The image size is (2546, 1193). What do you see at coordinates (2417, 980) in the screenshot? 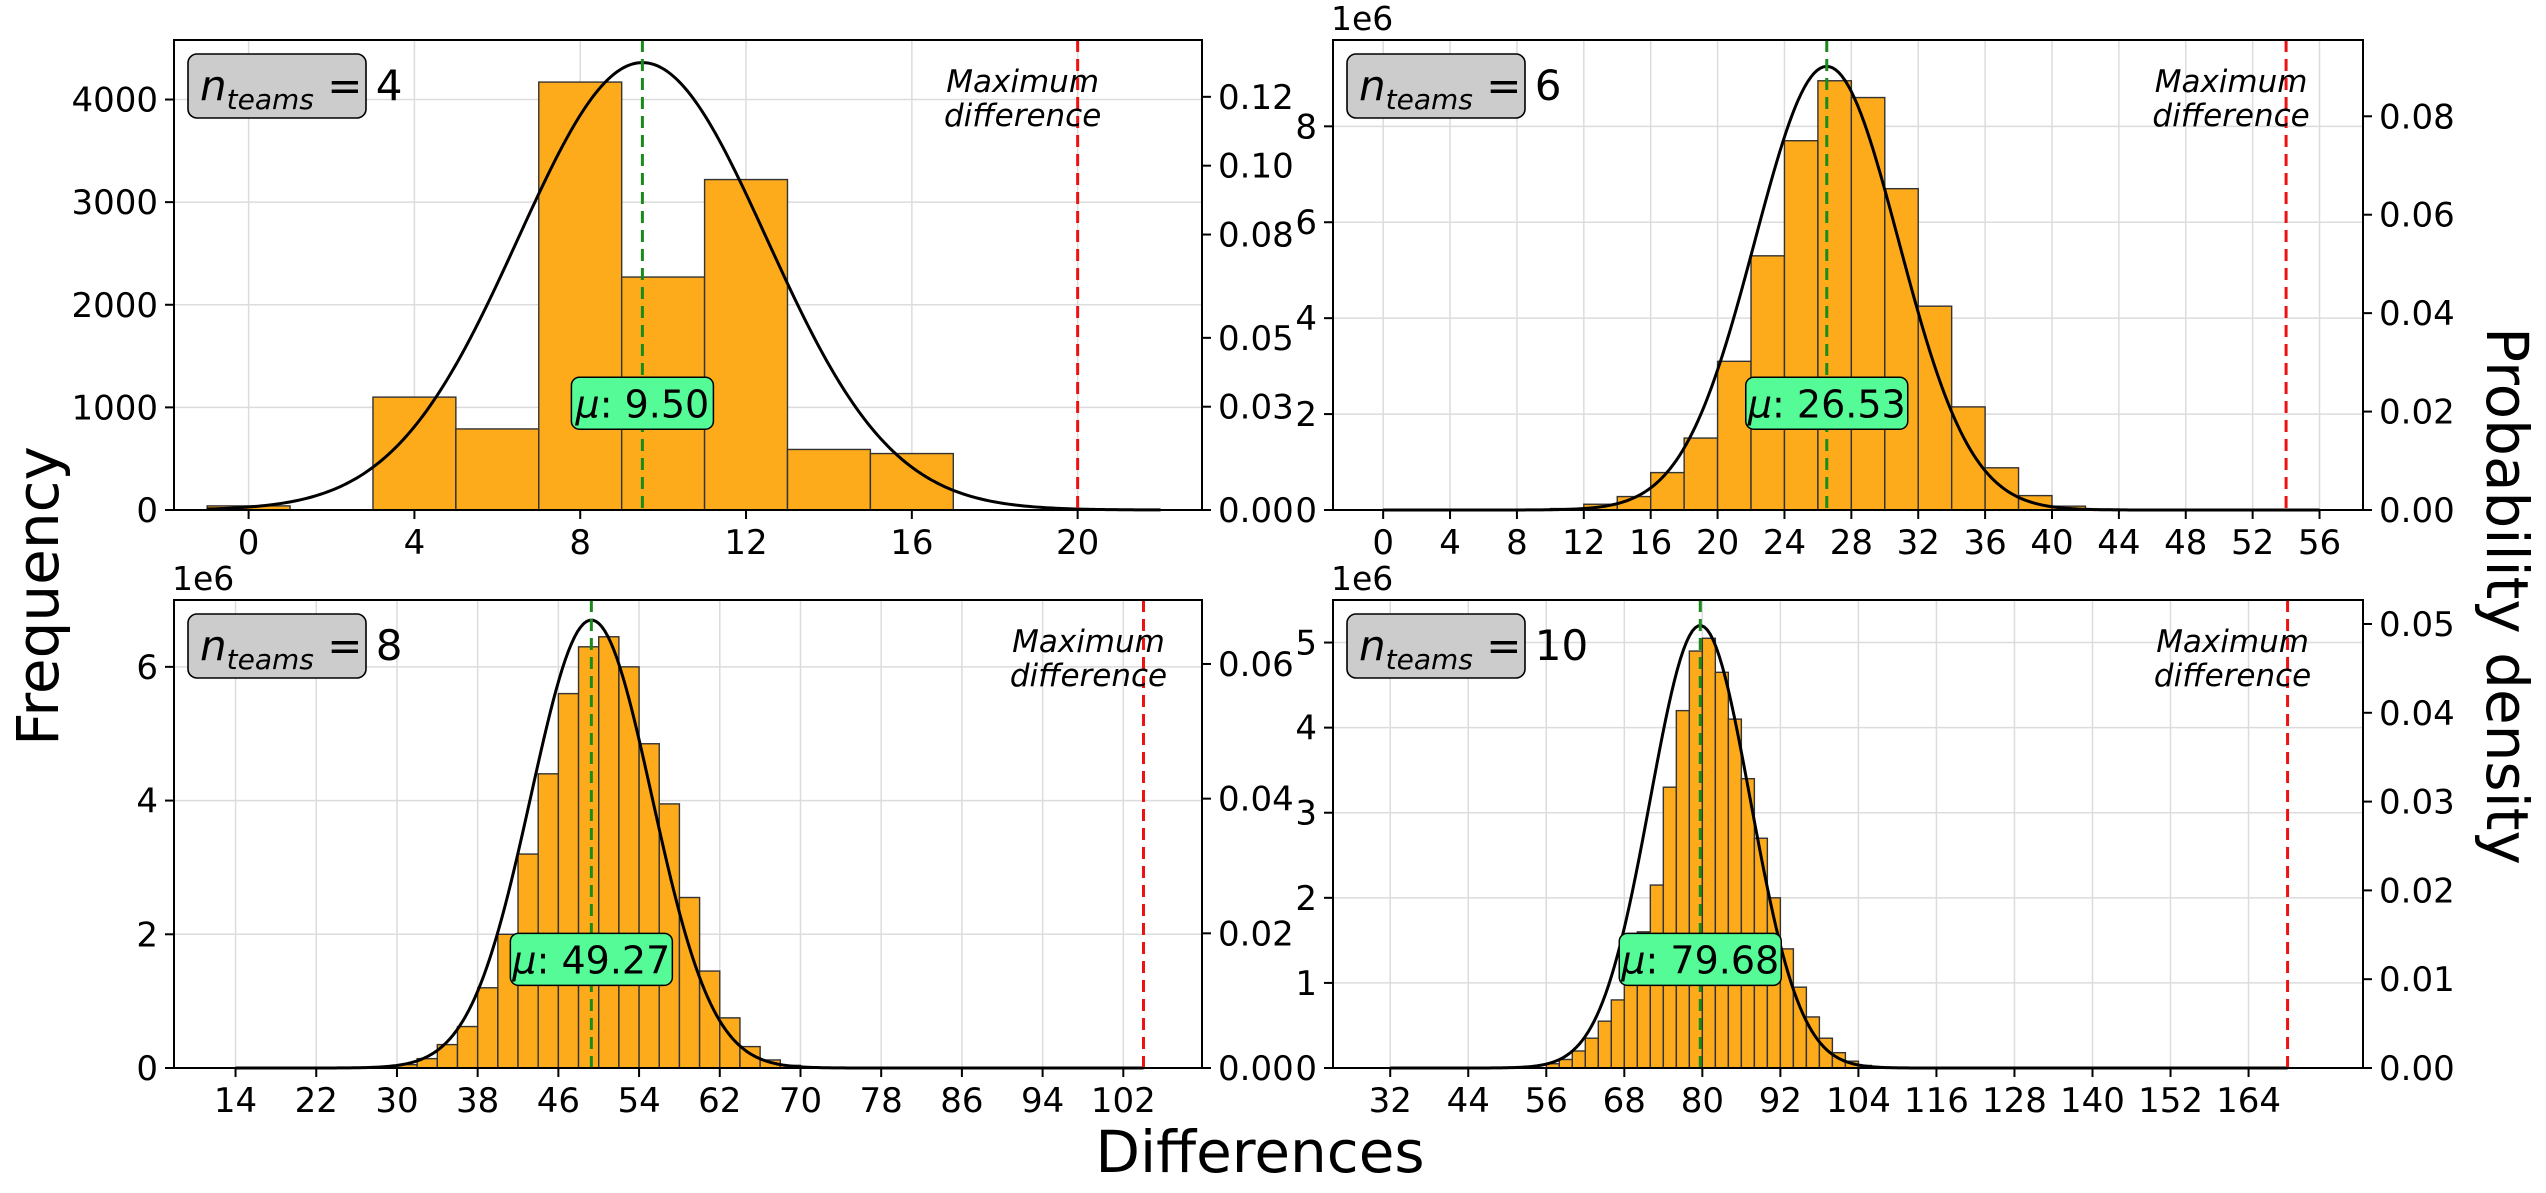
I see `y2-tick-label: 0.01` at bounding box center [2417, 980].